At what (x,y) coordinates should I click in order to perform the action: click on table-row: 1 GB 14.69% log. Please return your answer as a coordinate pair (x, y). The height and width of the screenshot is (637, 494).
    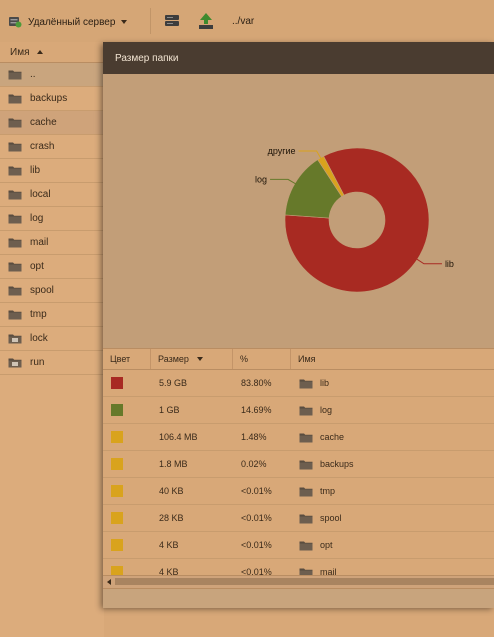
    Looking at the image, I should click on (298, 410).